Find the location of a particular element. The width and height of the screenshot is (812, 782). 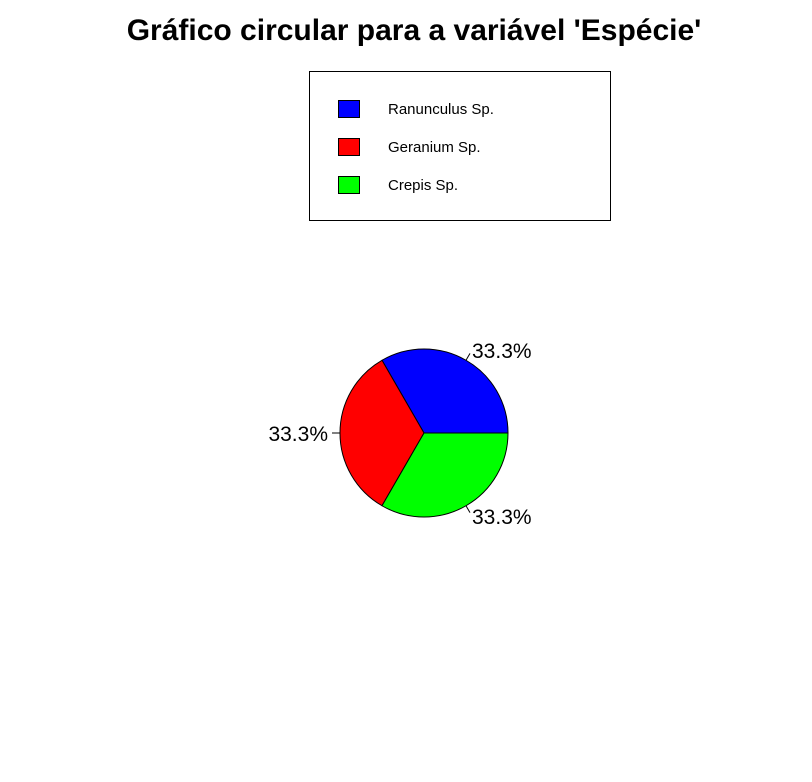

legend: Ranunculus Sp. Geranium Sp. Crepis Sp. is located at coordinates (460, 146).